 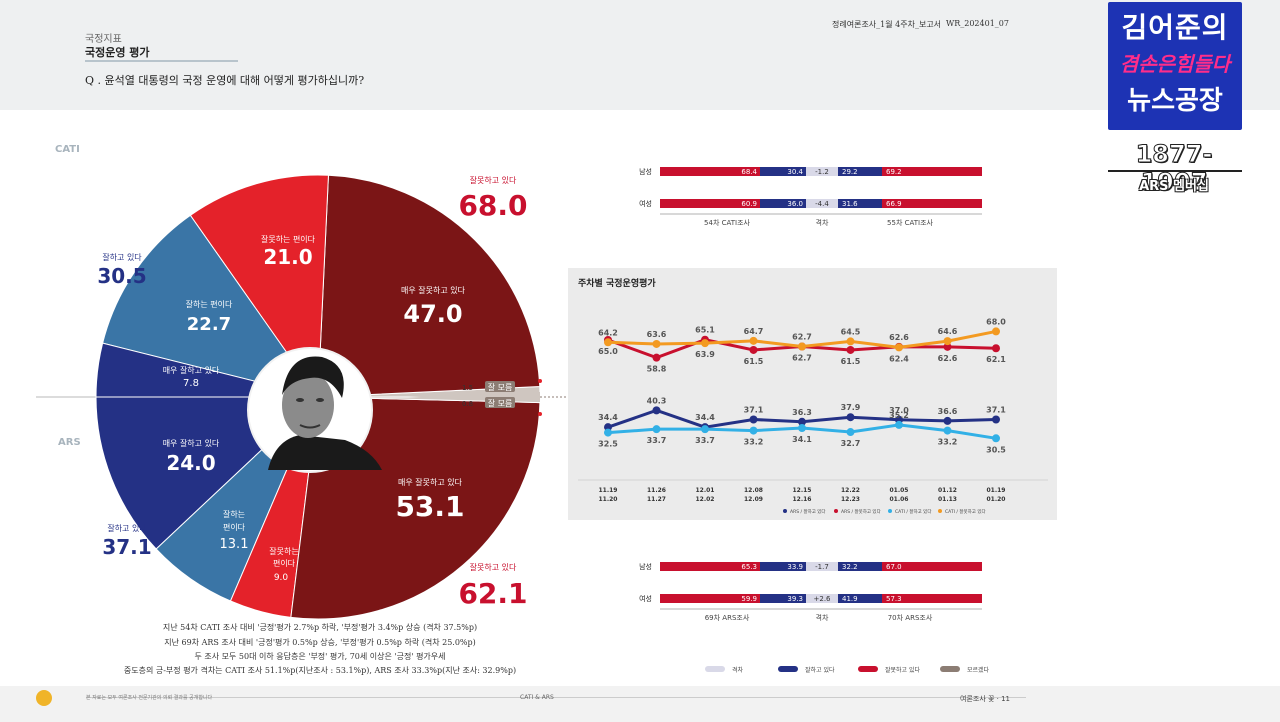 I want to click on bar-right-good, so click(x=860, y=566).